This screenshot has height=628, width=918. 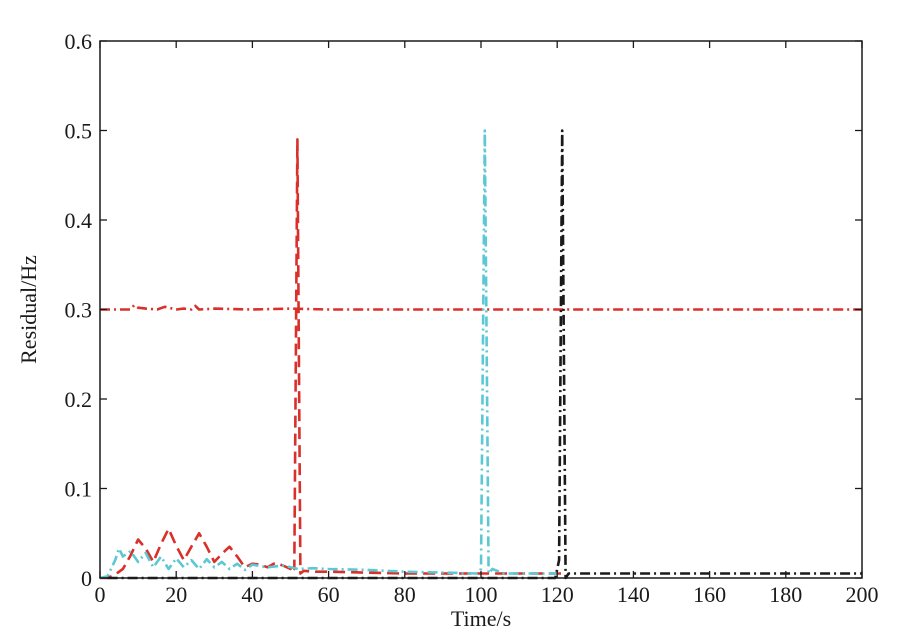 I want to click on x-tick-label: 120, so click(x=557, y=594).